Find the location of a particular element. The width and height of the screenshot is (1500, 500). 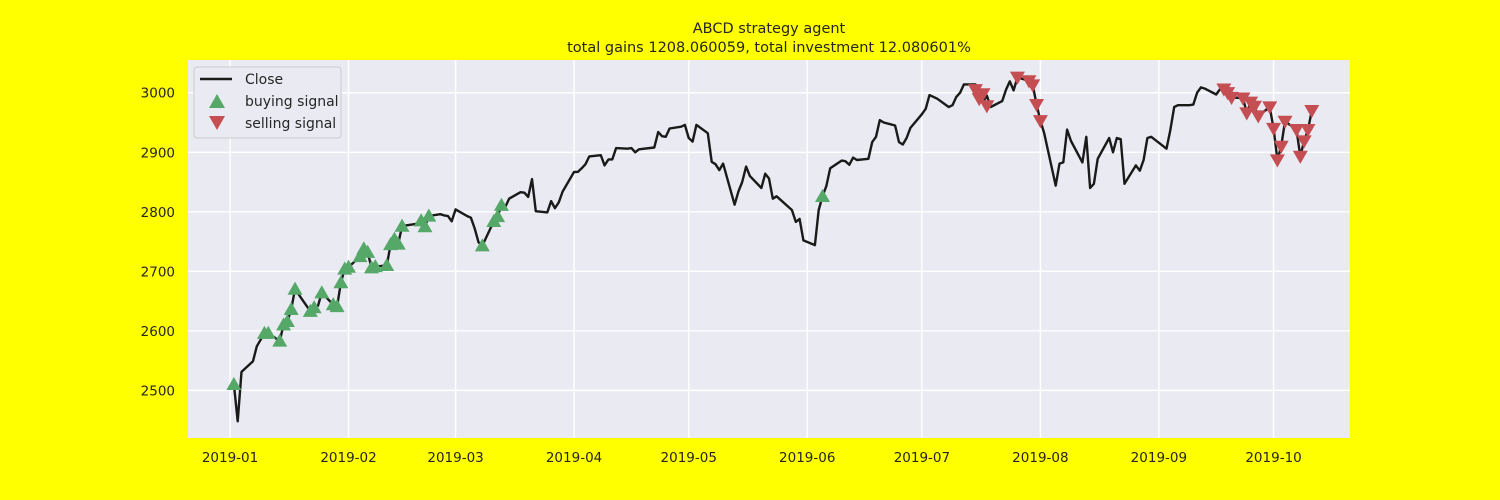

y-tick-label: 2500 is located at coordinates (158, 391).